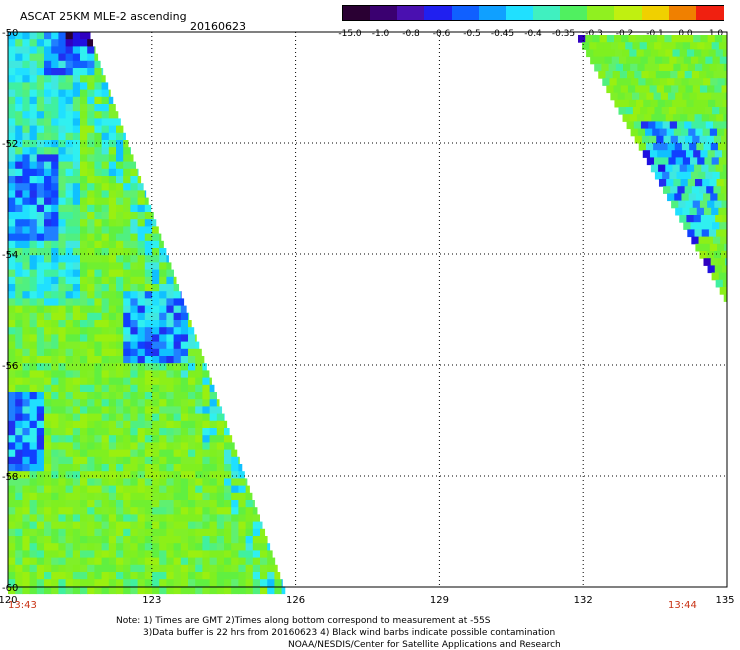 The width and height of the screenshot is (740, 650). What do you see at coordinates (655, 34) in the screenshot?
I see `colorbar-label: -0.1` at bounding box center [655, 34].